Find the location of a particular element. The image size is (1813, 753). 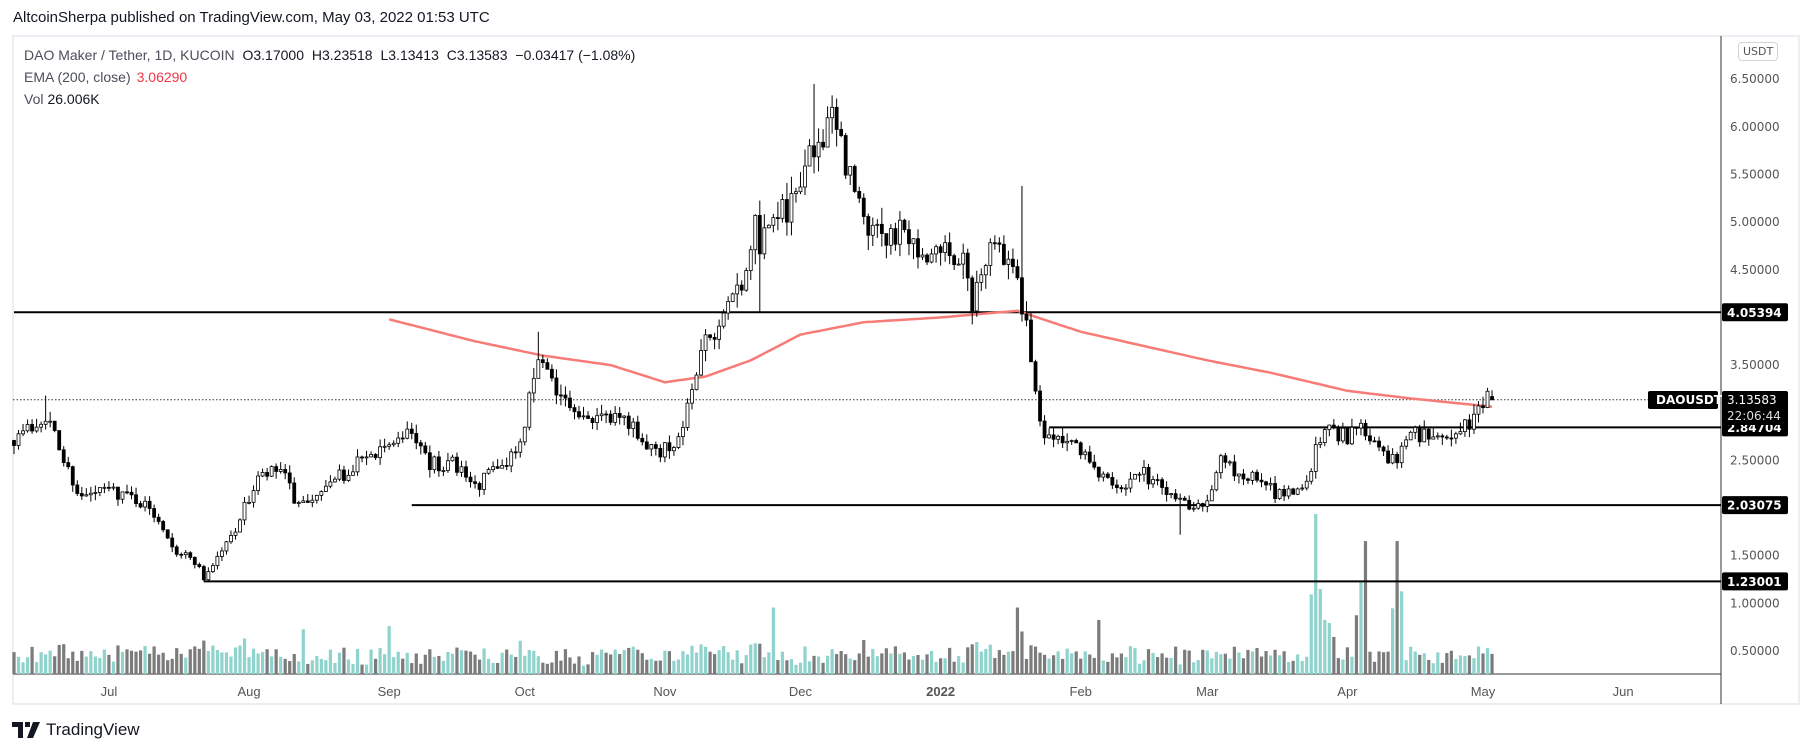

currency-unit-button: USDT is located at coordinates (1758, 51).